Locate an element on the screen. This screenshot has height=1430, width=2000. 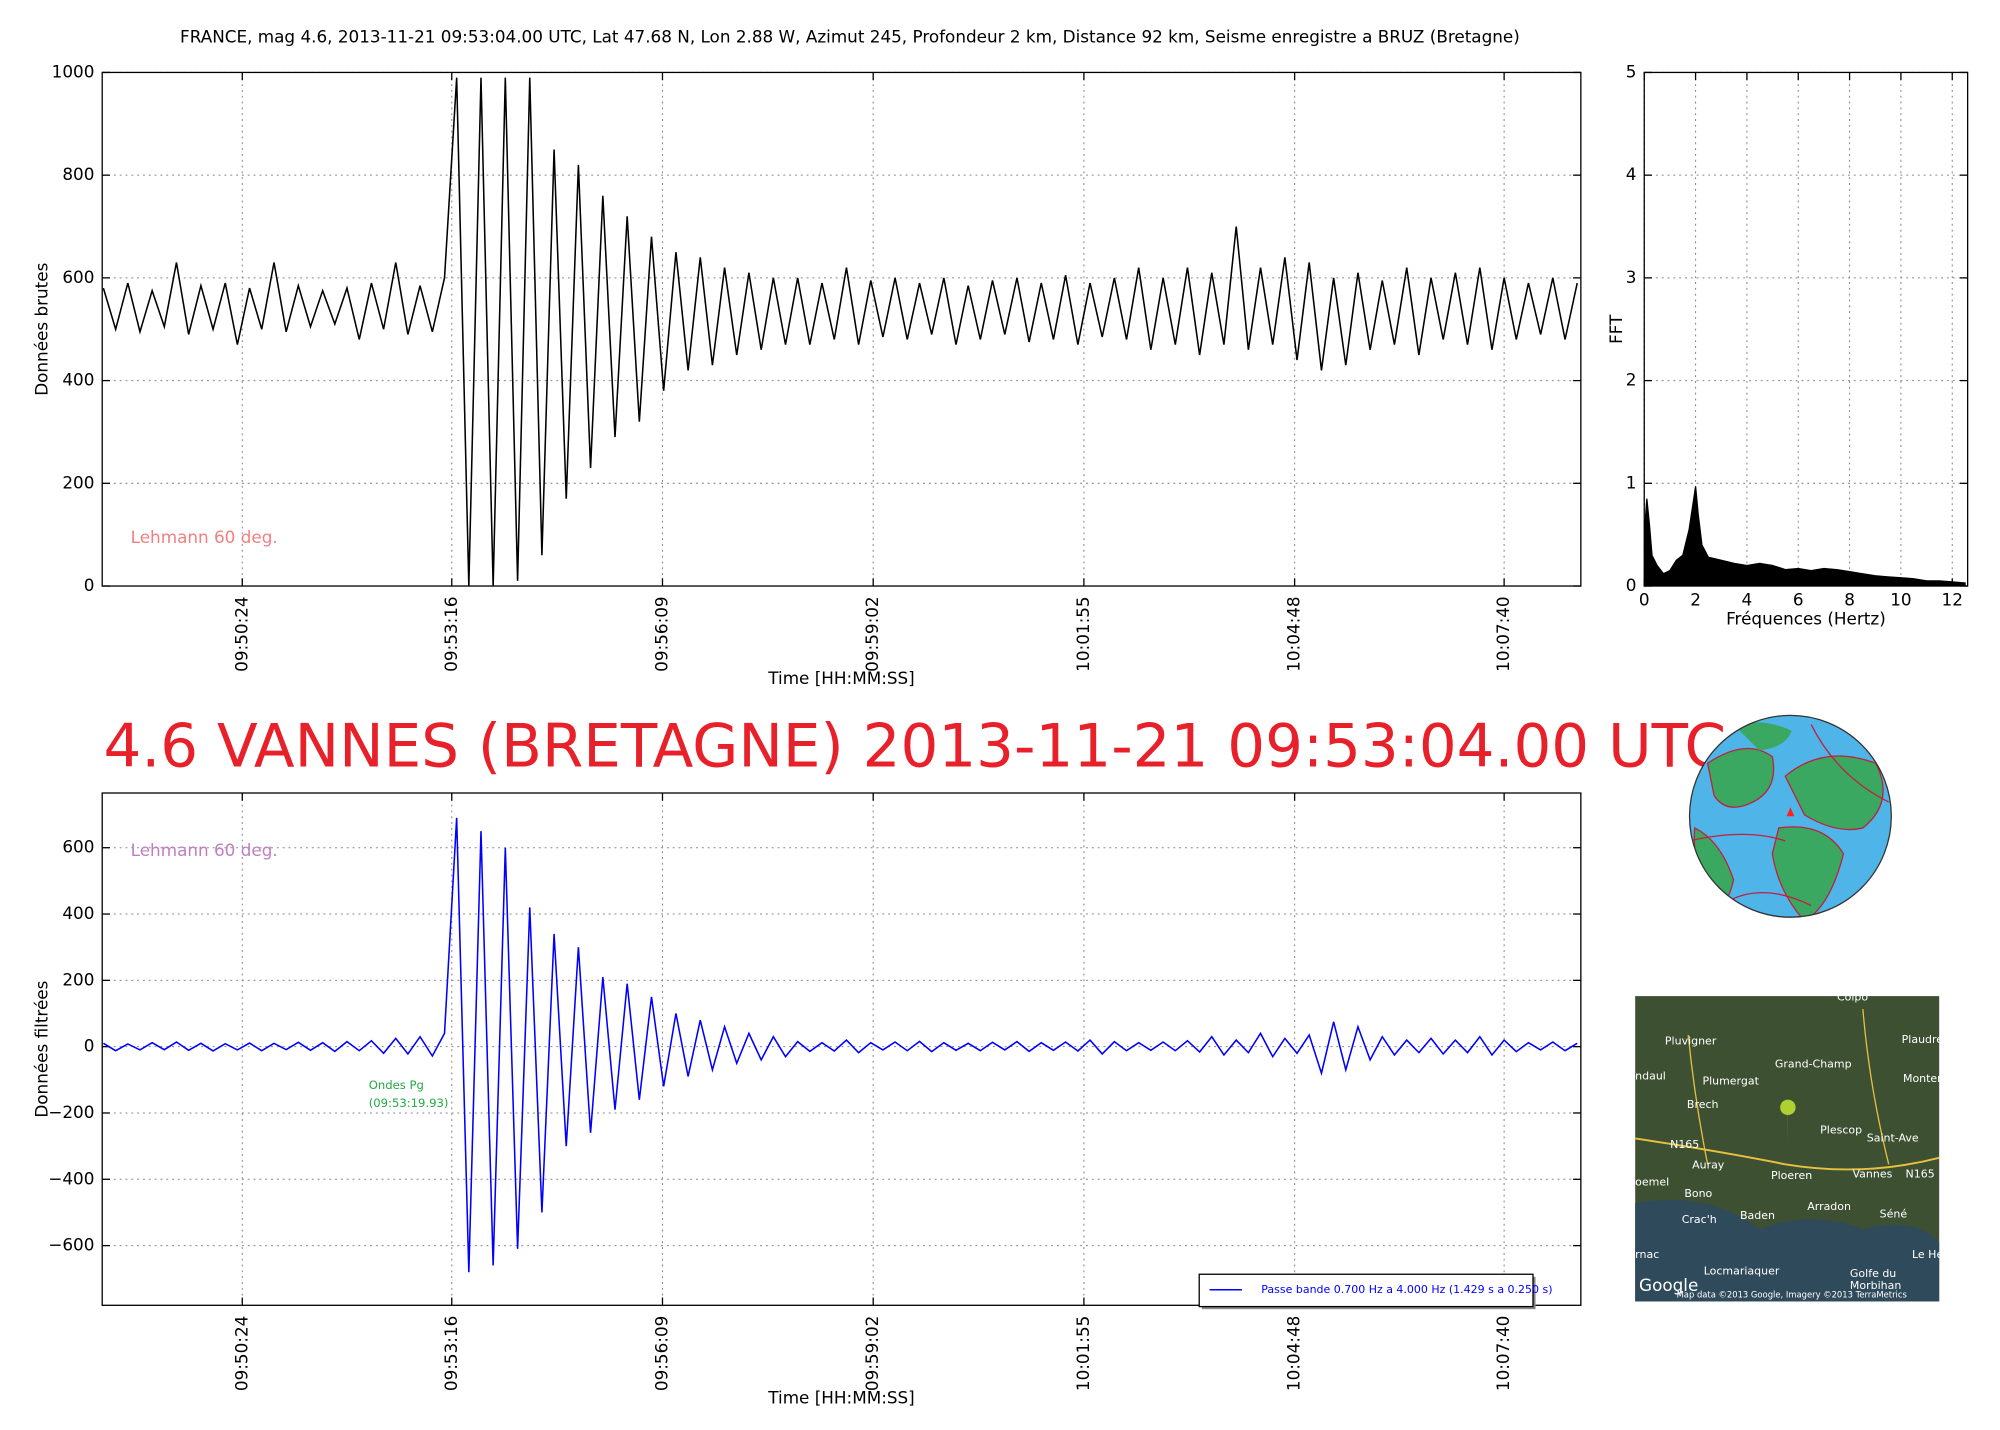
x-tick-label: 8 is located at coordinates (1849, 599).